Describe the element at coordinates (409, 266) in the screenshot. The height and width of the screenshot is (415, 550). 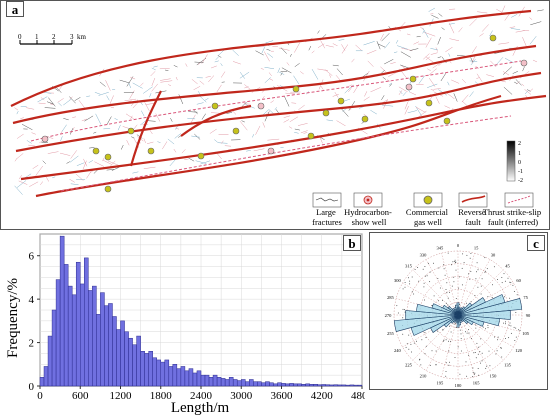
I see `rose-azimuth-label: 315` at that location.